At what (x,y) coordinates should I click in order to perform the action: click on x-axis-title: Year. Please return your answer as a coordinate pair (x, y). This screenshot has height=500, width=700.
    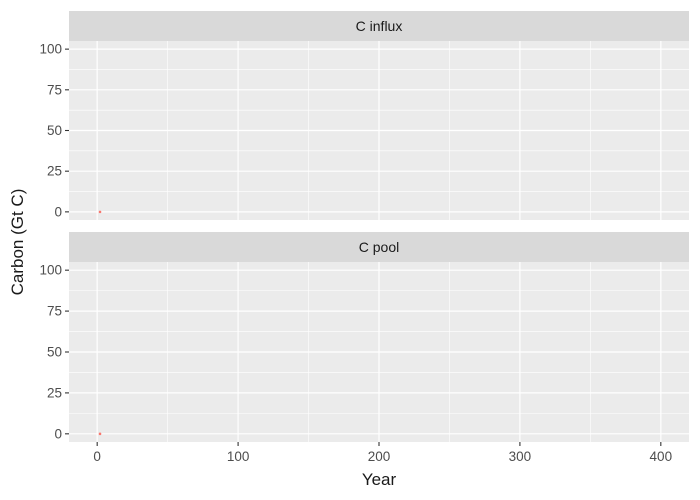
    Looking at the image, I should click on (379, 479).